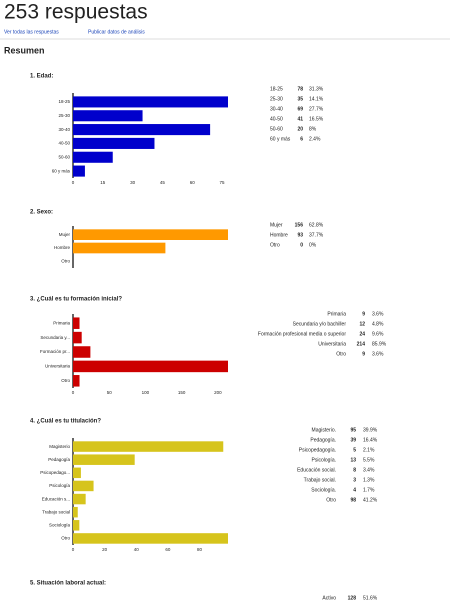  I want to click on table-label: Psicología., so click(324, 460).